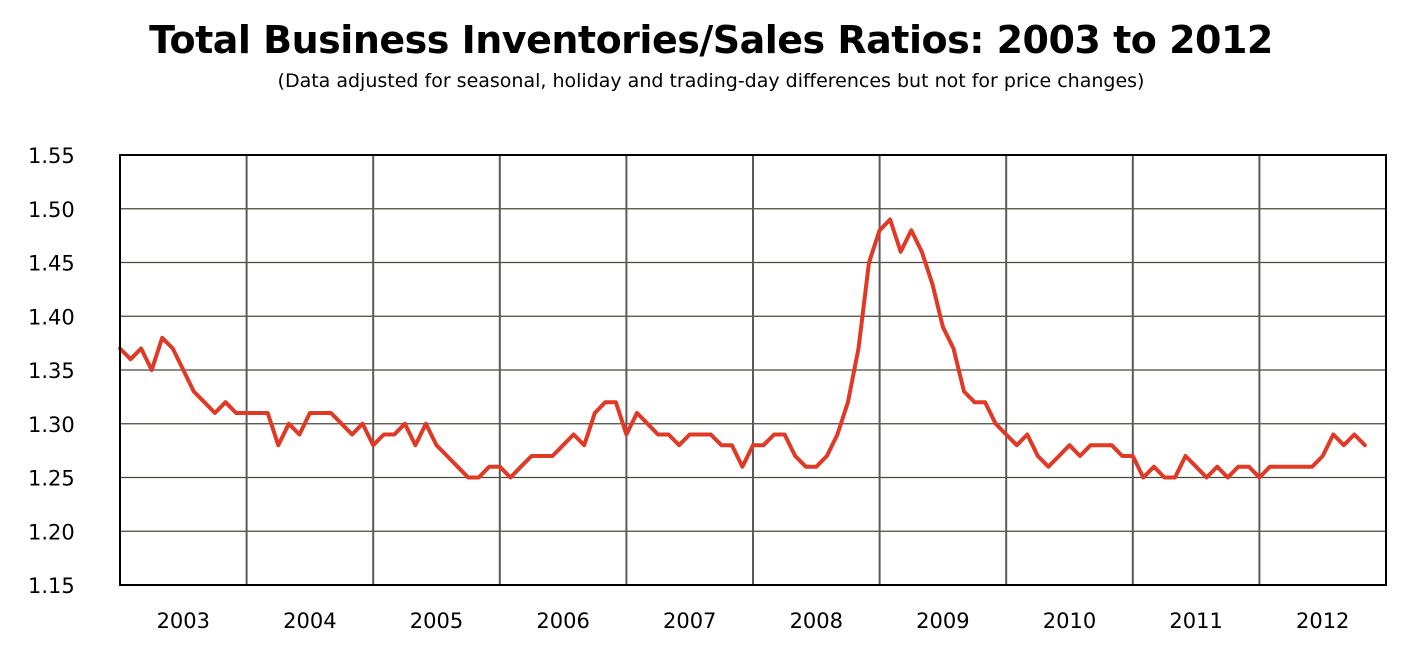  Describe the element at coordinates (183, 621) in the screenshot. I see `x-tick-label: 2003` at that location.